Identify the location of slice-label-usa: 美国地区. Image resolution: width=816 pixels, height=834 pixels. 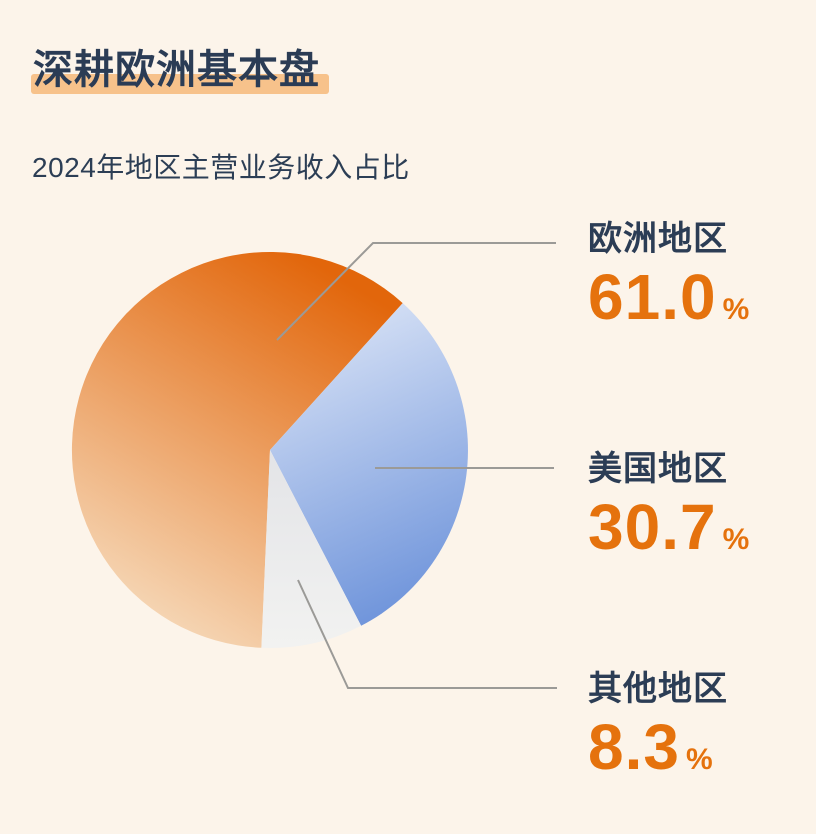
(658, 469).